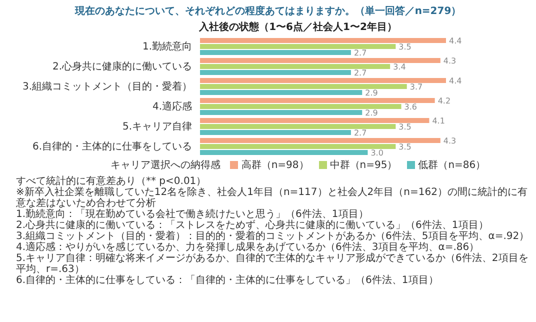  I want to click on y-tick-label: 1.勤続意向, so click(167, 46).